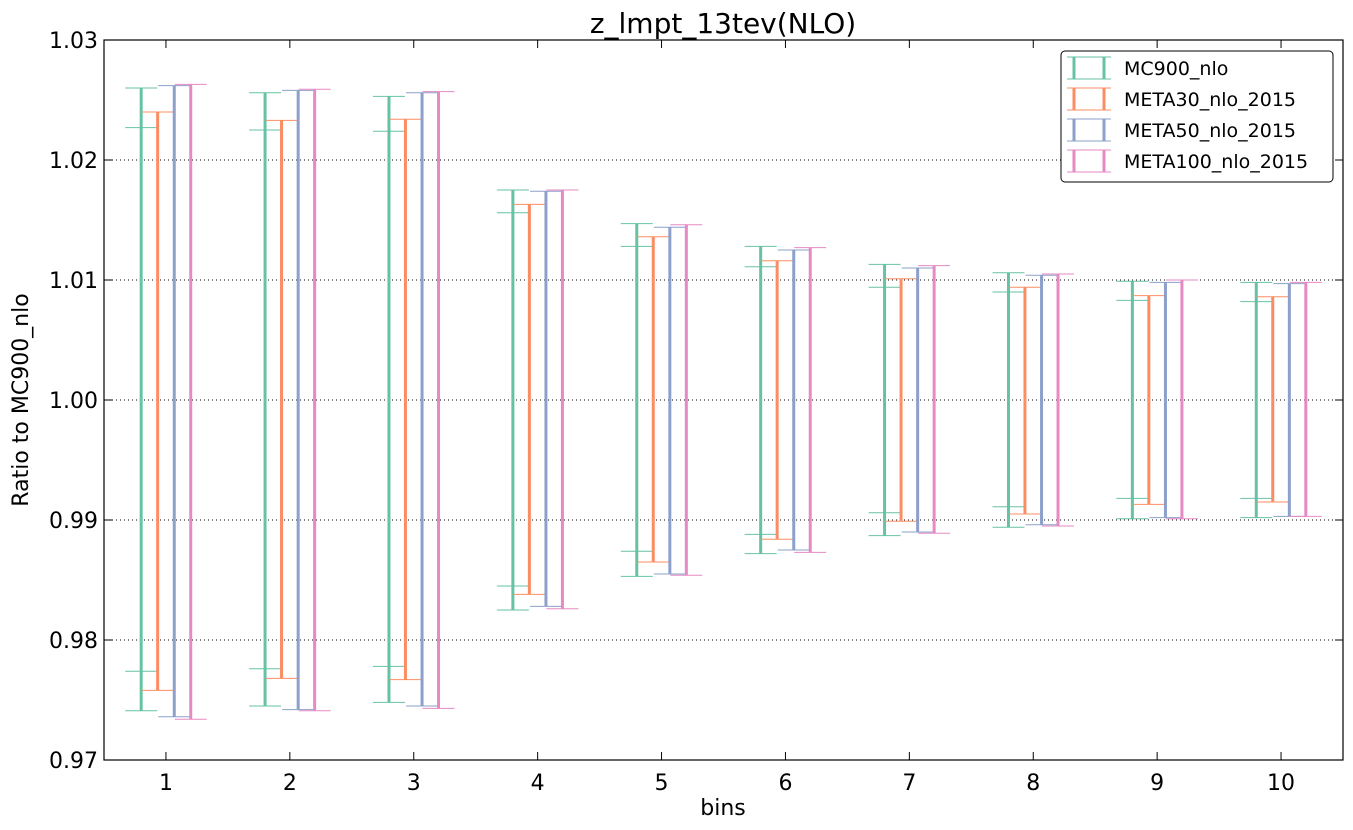 The height and width of the screenshot is (830, 1353). What do you see at coordinates (1216, 162) in the screenshot?
I see `legend-label: META100_nlo_2015` at bounding box center [1216, 162].